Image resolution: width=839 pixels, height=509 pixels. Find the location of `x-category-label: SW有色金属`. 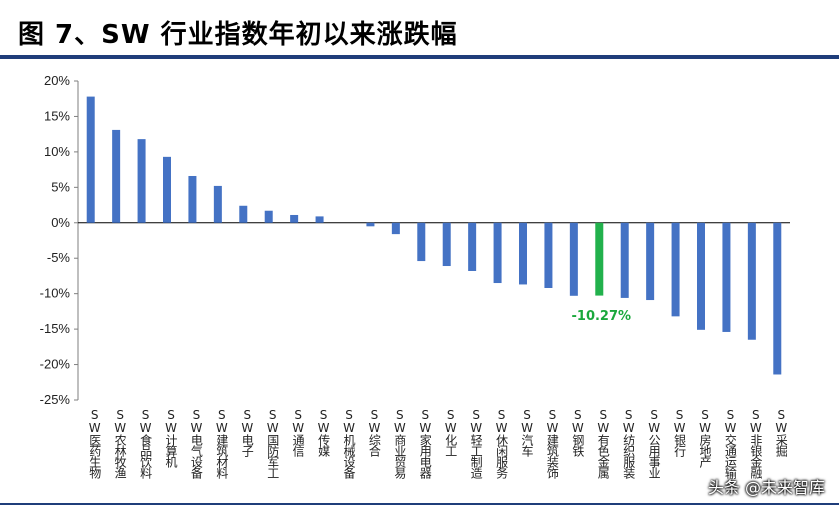

x-category-label: SW有色金属 is located at coordinates (603, 444).